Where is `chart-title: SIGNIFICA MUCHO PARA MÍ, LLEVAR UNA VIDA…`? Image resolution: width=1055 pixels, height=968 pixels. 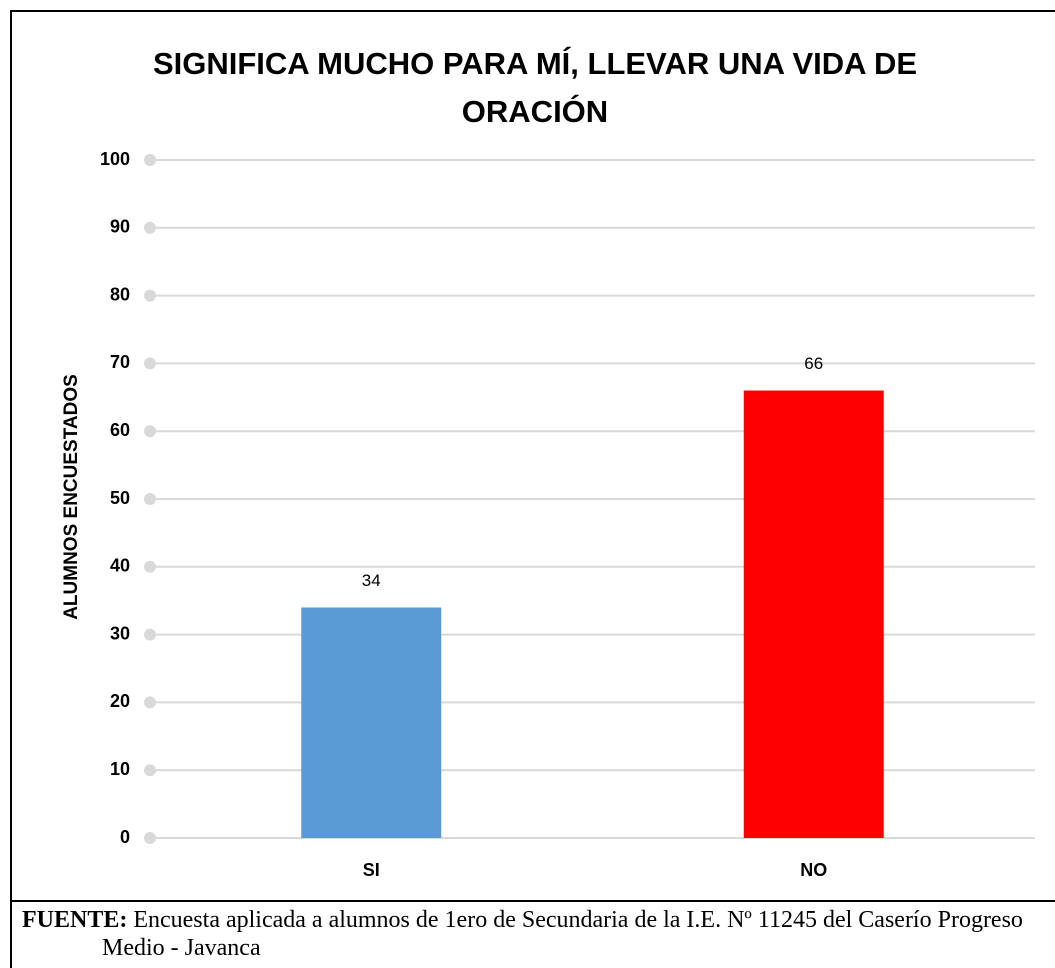 chart-title: SIGNIFICA MUCHO PARA MÍ, LLEVAR UNA VIDA… is located at coordinates (535, 87).